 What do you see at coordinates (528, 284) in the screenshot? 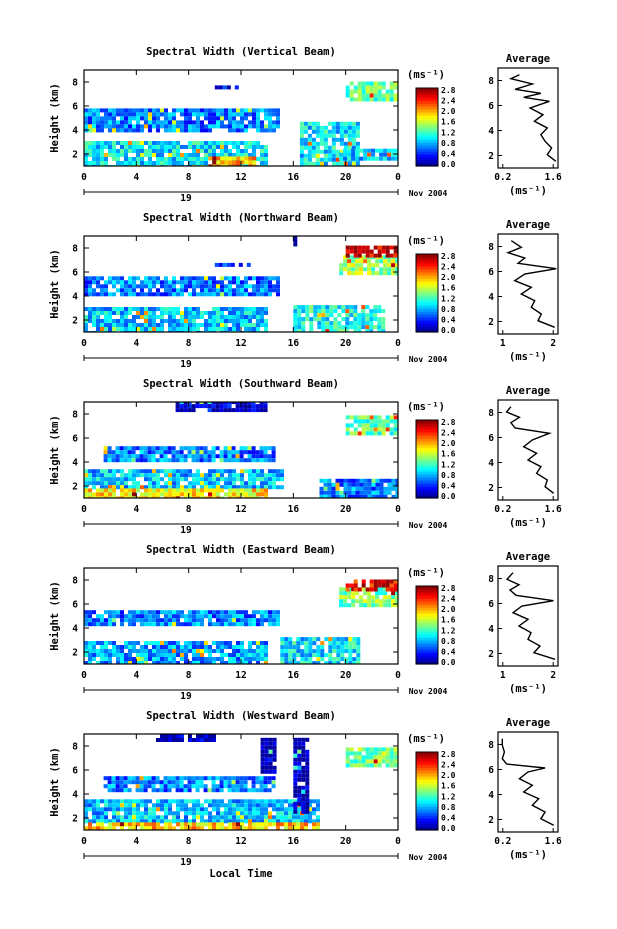
I see `average-frame` at bounding box center [528, 284].